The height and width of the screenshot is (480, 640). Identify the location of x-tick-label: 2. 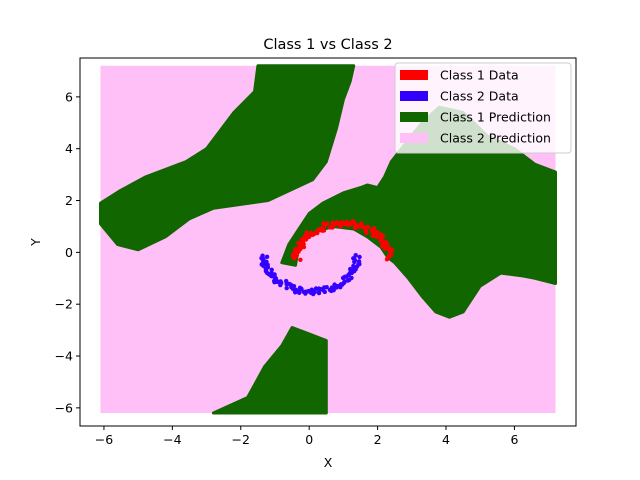
(378, 439).